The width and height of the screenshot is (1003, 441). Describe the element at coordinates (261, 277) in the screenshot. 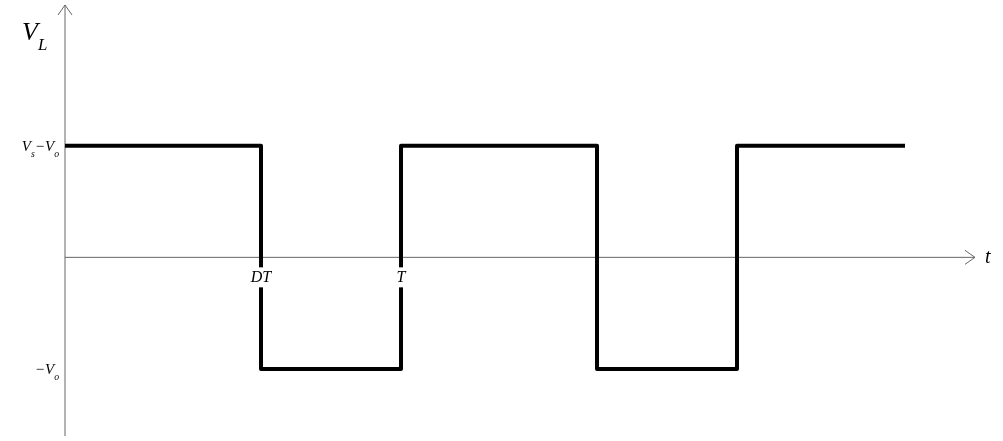

I see `x-tick-label: DT` at that location.